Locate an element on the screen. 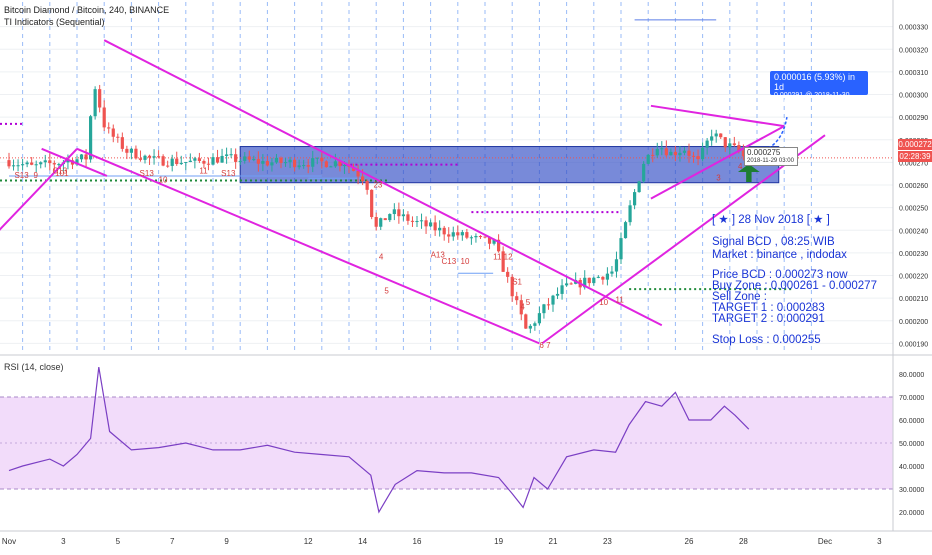 Image resolution: width=932 pixels, height=555 pixels. note-target-2: TARGET 2 : 0.000291 is located at coordinates (768, 319).